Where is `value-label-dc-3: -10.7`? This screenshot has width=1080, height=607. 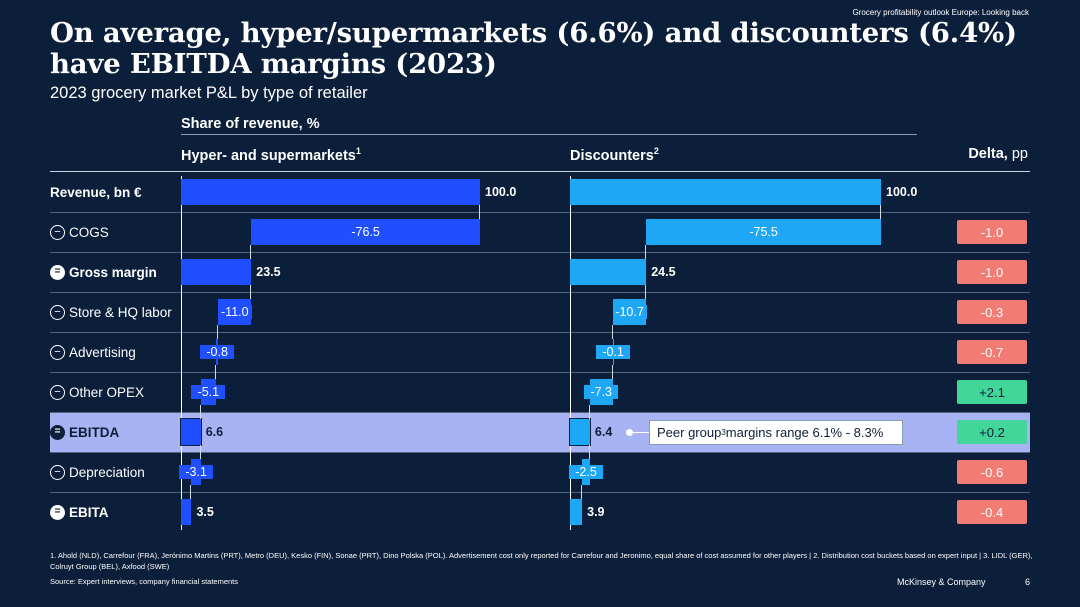 value-label-dc-3: -10.7 is located at coordinates (629, 312).